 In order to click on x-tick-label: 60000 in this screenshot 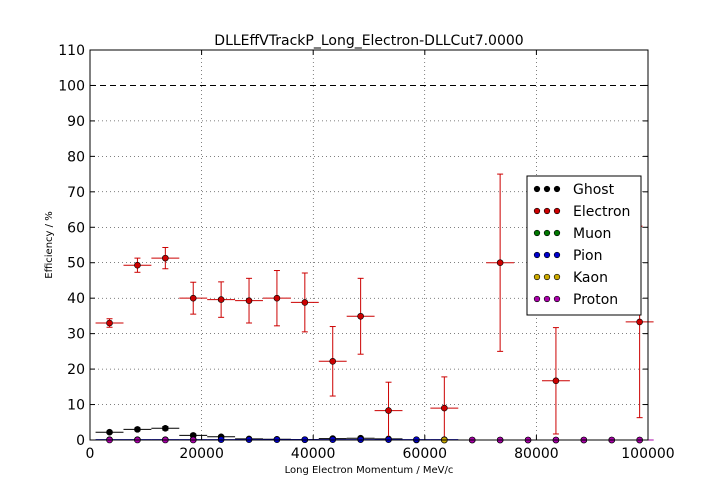, I will do `click(425, 454)`.